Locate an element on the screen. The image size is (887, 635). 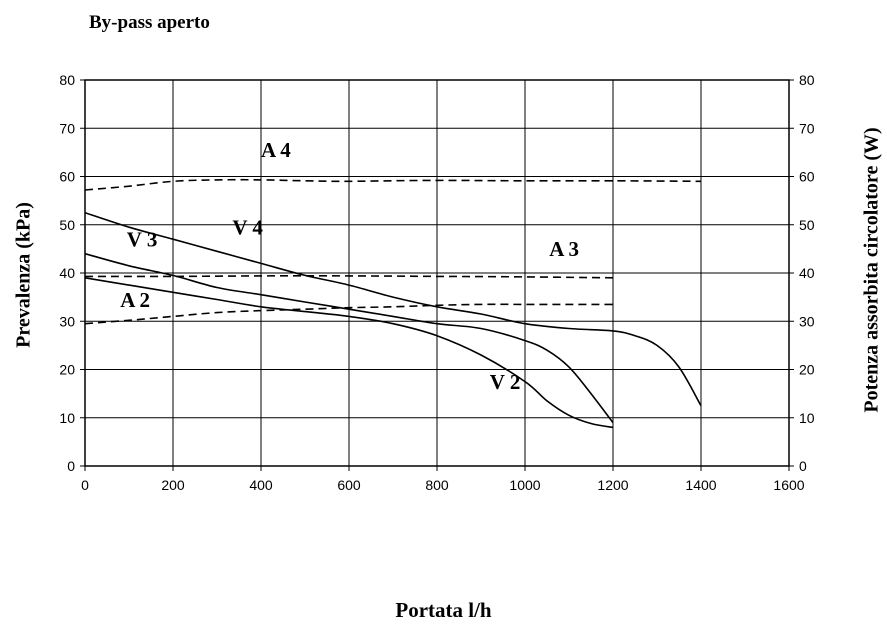
x-tick-label: 1400 is located at coordinates (700, 485).